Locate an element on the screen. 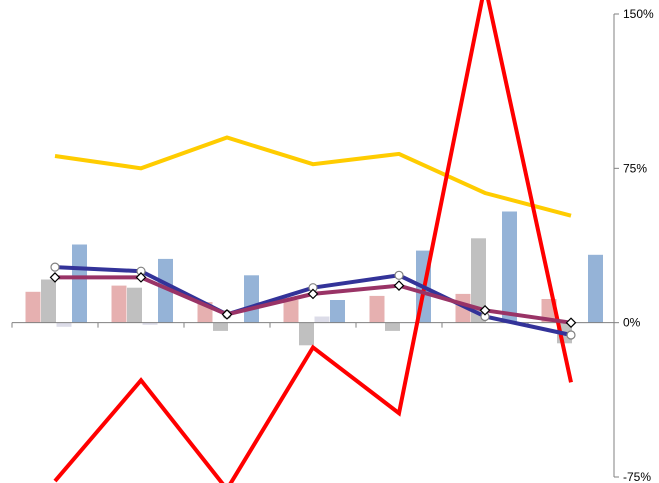 The height and width of the screenshot is (483, 659). bar-s3-c2 is located at coordinates (150, 323).